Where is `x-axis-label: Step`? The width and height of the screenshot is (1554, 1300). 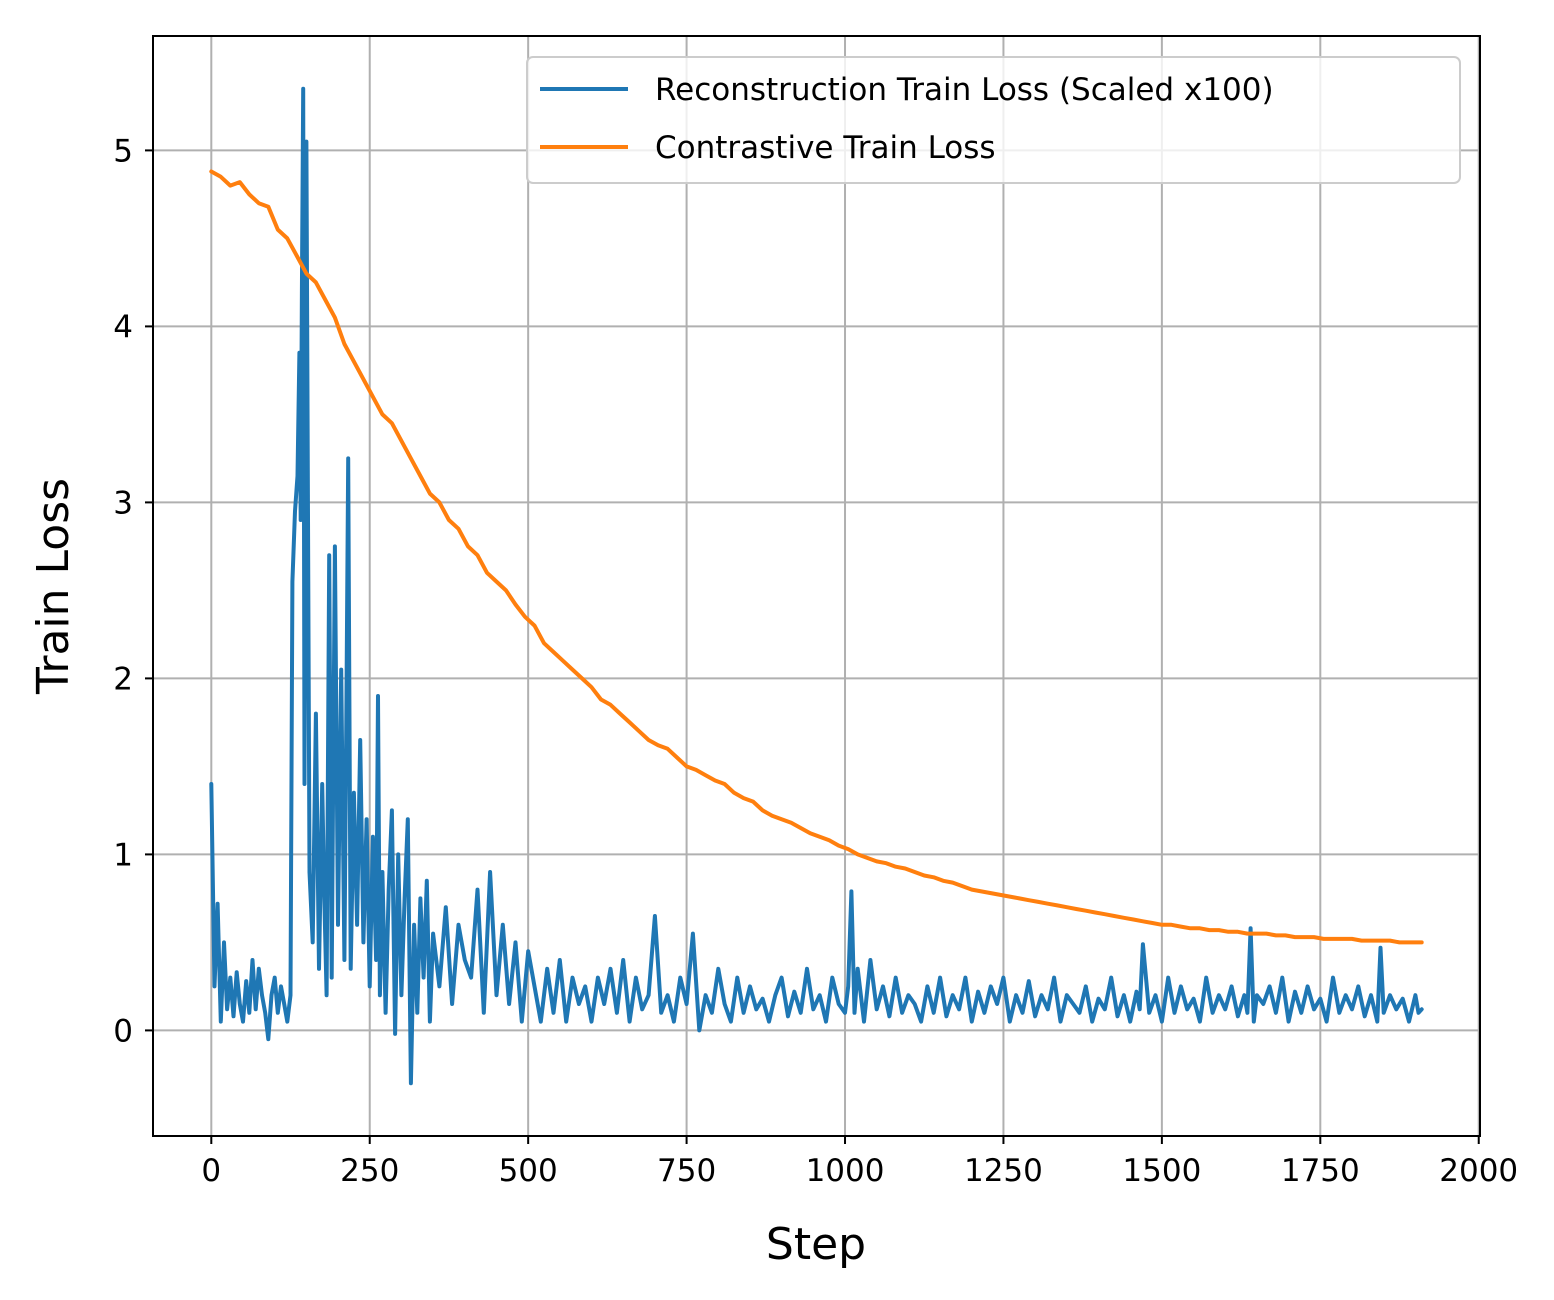 x-axis-label: Step is located at coordinates (816, 1244).